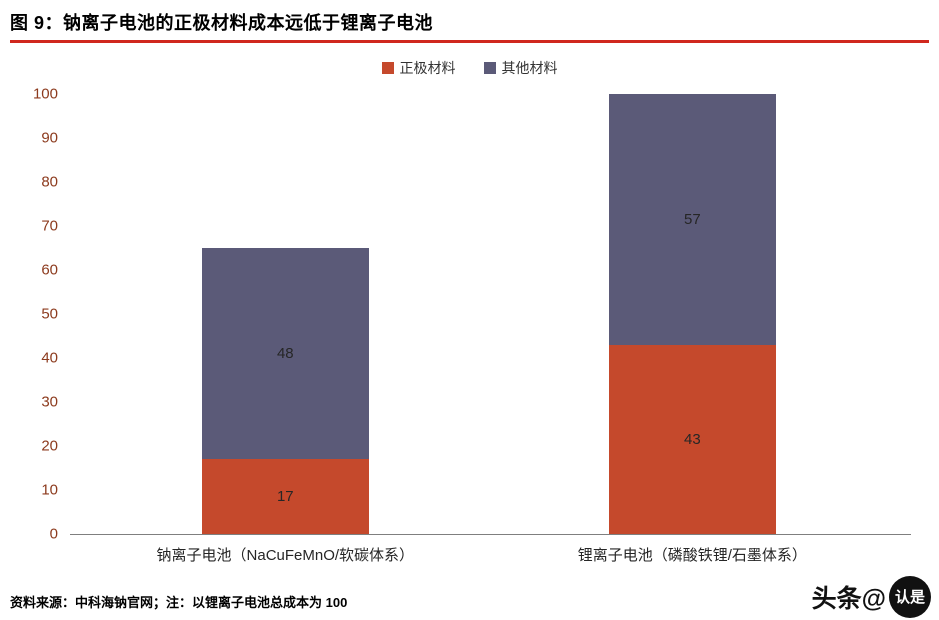 Image resolution: width=939 pixels, height=620 pixels. I want to click on figure-title: 图 9：钠离子电池的正极材料成本远低于锂离子电池, so click(222, 23).